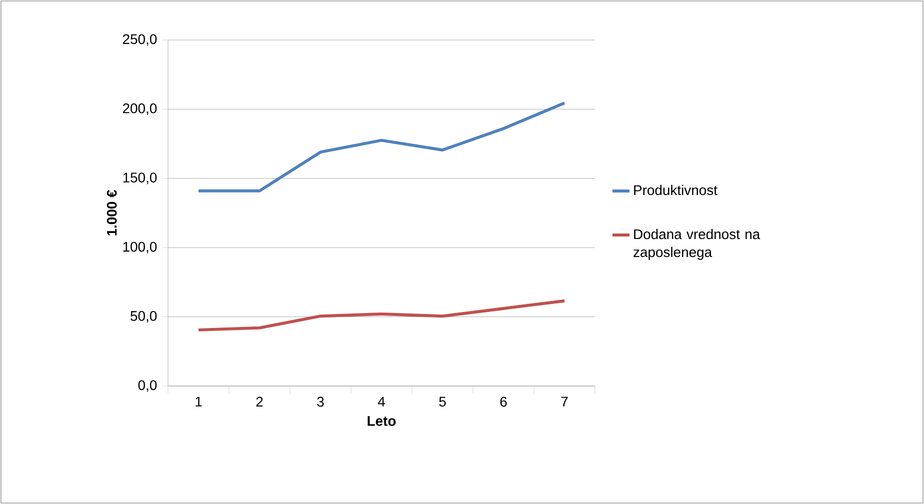 This screenshot has height=504, width=924. What do you see at coordinates (697, 244) in the screenshot?
I see `legend-label: Dodana vrednost na zaposlenega` at bounding box center [697, 244].